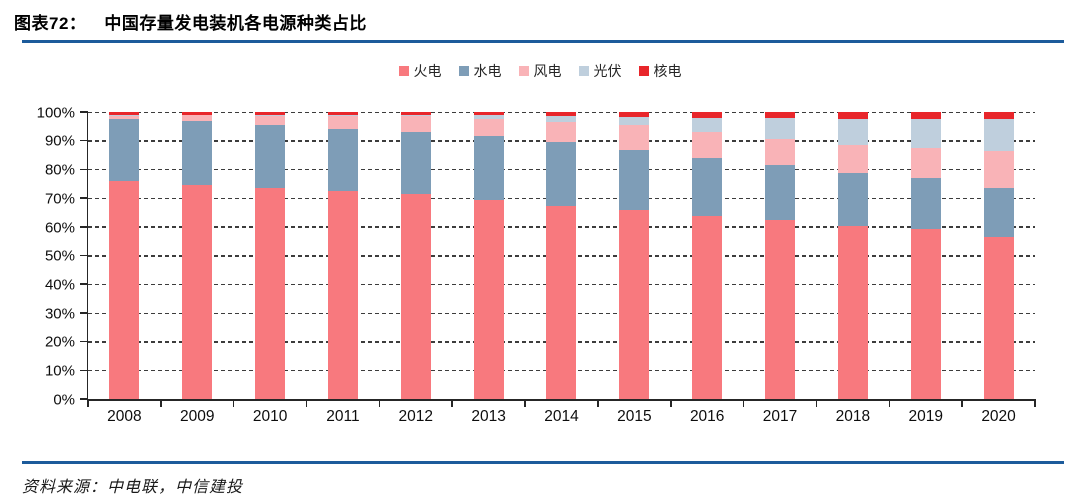 The height and width of the screenshot is (503, 1080). What do you see at coordinates (707, 255) in the screenshot?
I see `stacked-bar-2016` at bounding box center [707, 255].